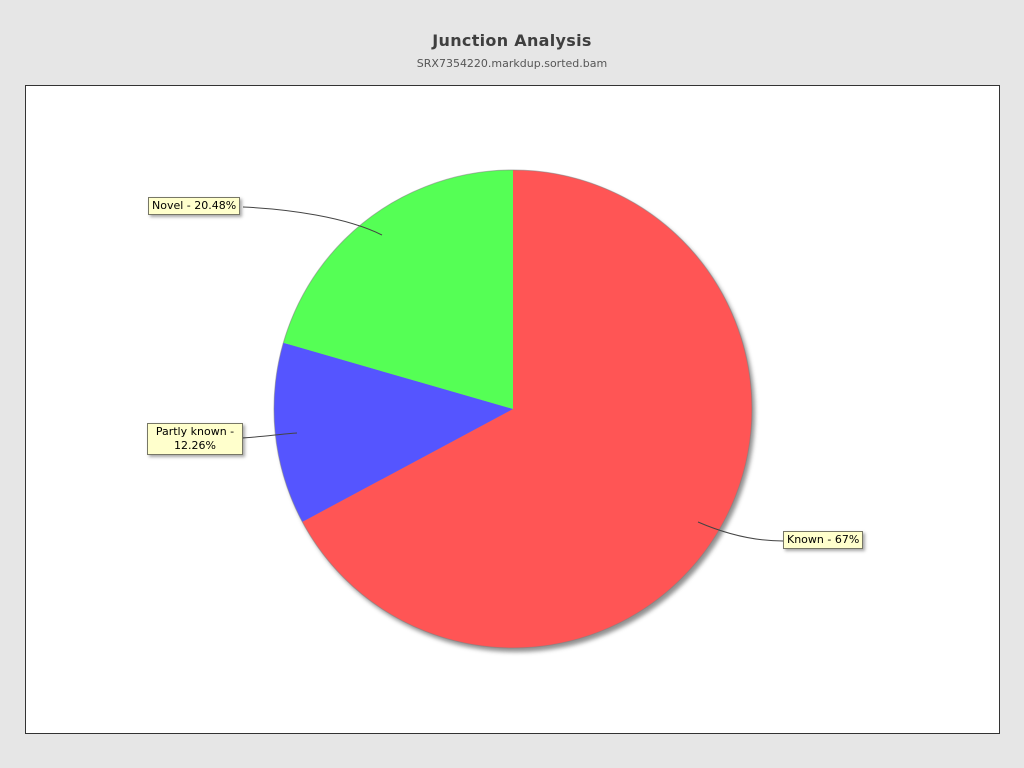 The width and height of the screenshot is (1024, 768). Describe the element at coordinates (312, 221) in the screenshot. I see `callout-line-novel` at that location.